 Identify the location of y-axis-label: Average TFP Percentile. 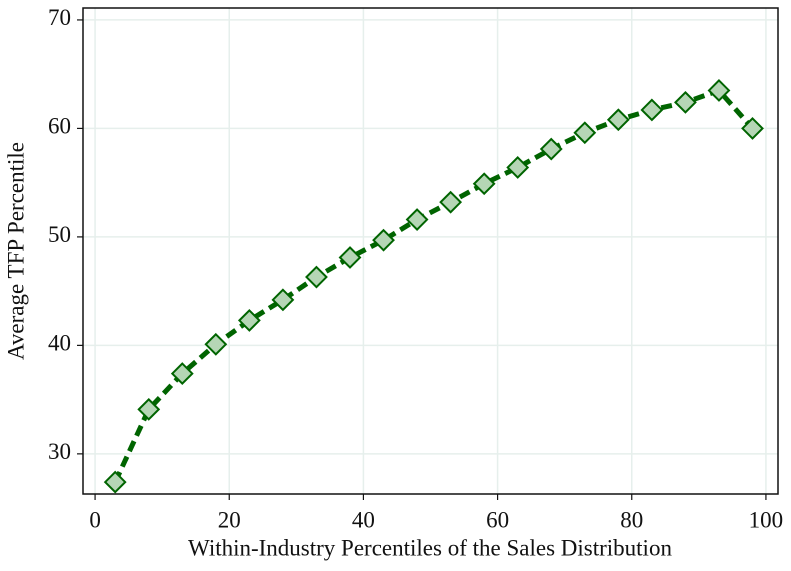
(15, 251).